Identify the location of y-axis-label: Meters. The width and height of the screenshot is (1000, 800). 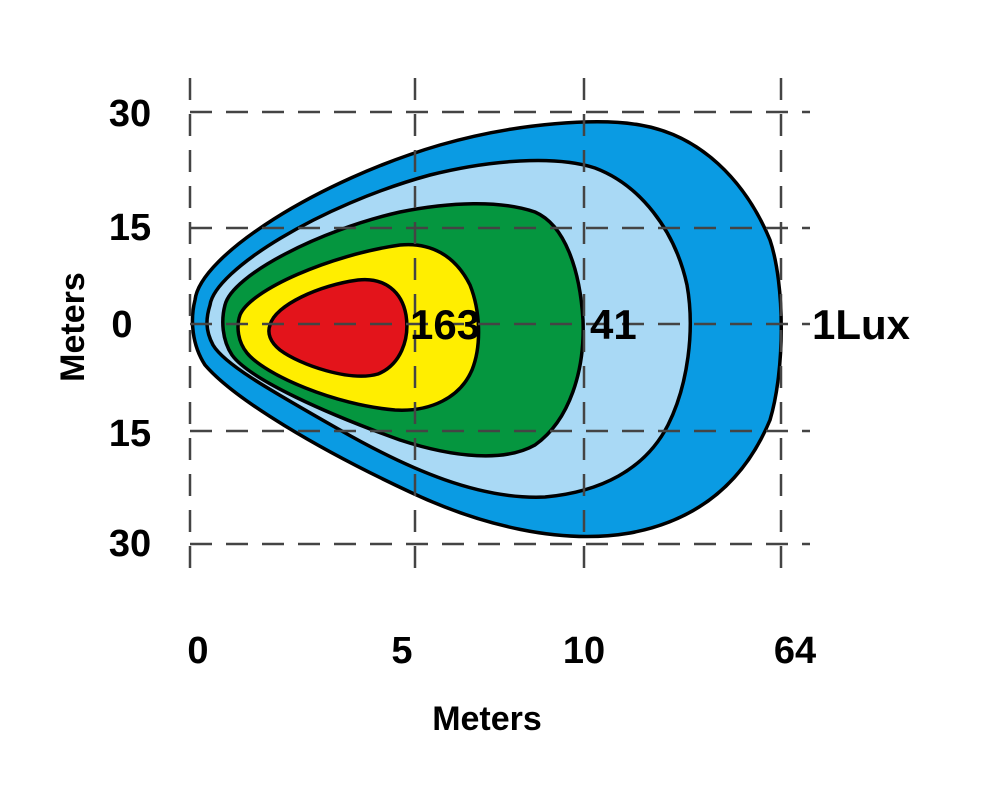
(73, 327).